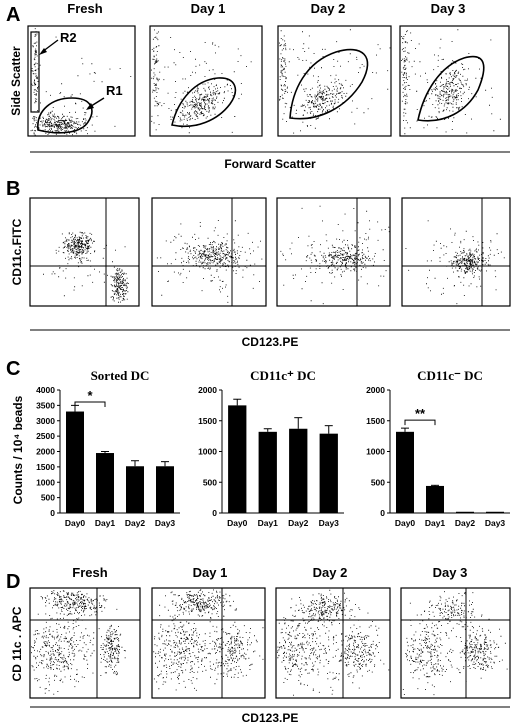 Image resolution: width=520 pixels, height=725 pixels. Describe the element at coordinates (208, 8) in the screenshot. I see `panel-a-title-day1: Day 1` at that location.